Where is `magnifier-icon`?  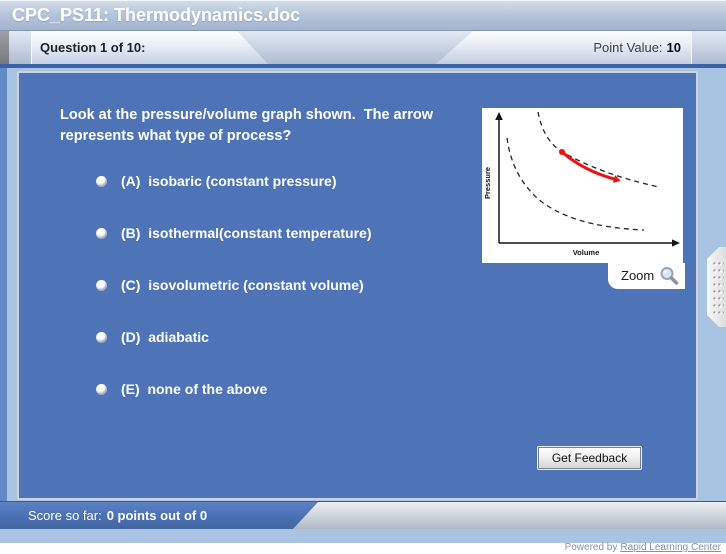 magnifier-icon is located at coordinates (669, 276).